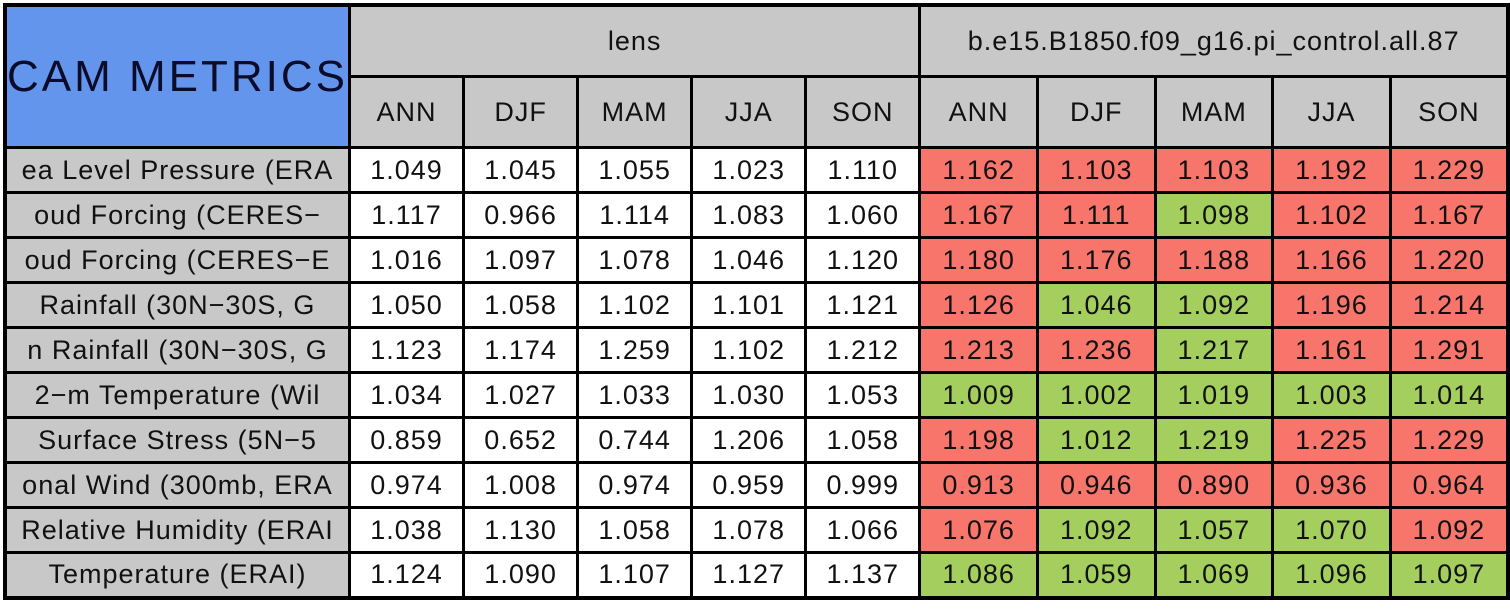  I want to click on control-value-cell: 1.192, so click(1331, 170).